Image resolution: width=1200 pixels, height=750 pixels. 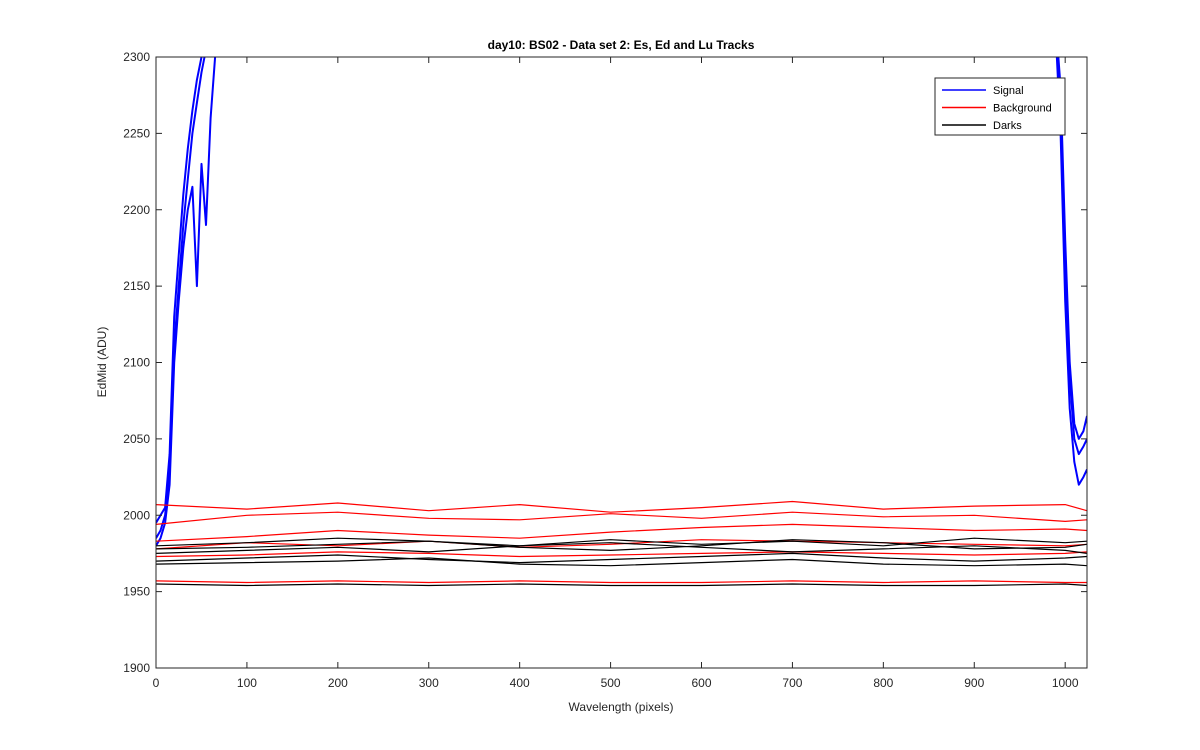 I want to click on x-tick-label: 300, so click(x=429, y=683).